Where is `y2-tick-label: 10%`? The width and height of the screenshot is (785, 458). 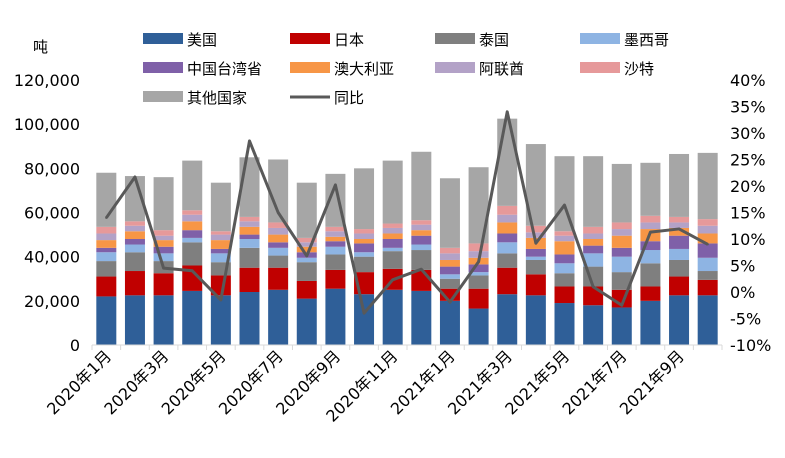 y2-tick-label: 10% is located at coordinates (748, 239).